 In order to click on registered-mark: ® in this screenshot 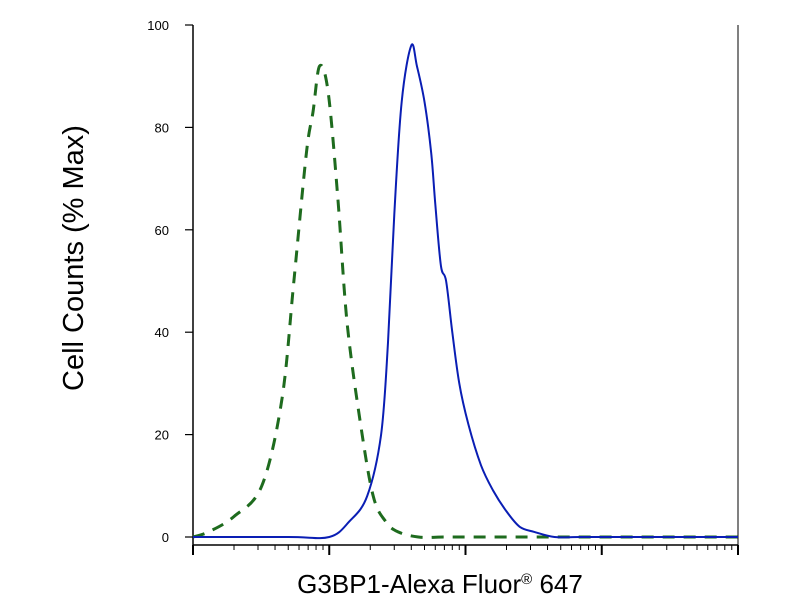, I will do `click(526, 579)`.